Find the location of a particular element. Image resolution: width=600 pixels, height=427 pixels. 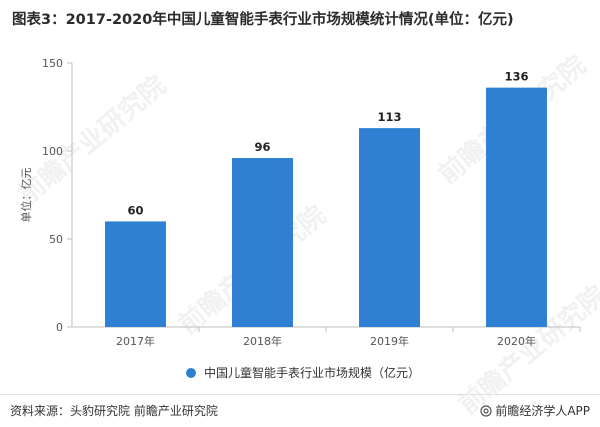

brand-label: 前瞻经济学人APP is located at coordinates (542, 411).